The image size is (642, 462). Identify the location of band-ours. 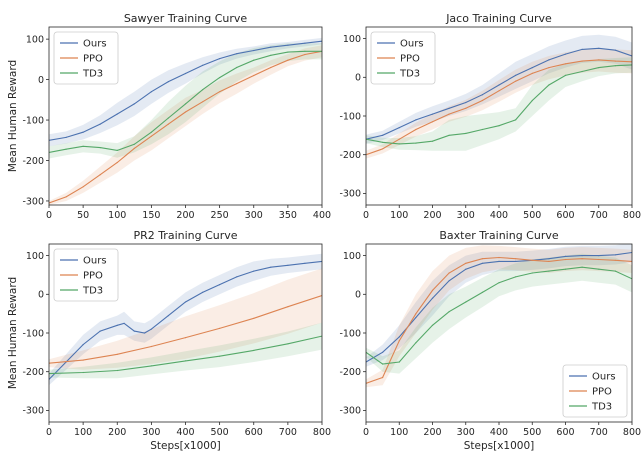
(499, 305).